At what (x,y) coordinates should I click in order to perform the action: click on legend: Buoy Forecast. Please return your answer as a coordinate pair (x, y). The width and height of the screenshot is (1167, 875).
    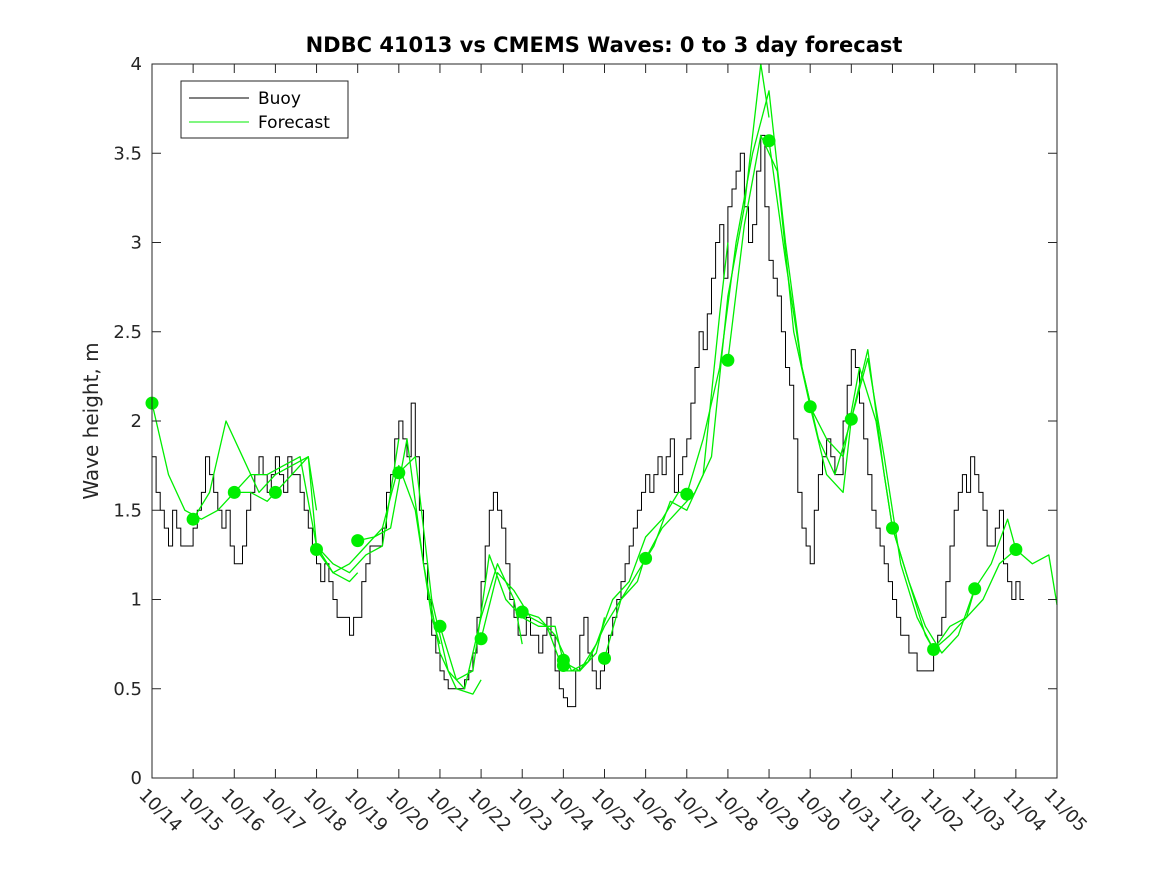
    Looking at the image, I should click on (264, 109).